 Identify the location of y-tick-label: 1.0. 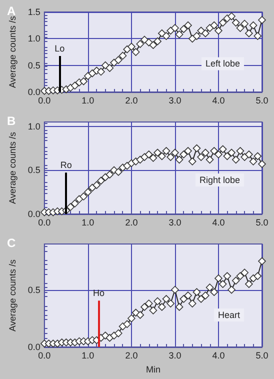
(34, 126).